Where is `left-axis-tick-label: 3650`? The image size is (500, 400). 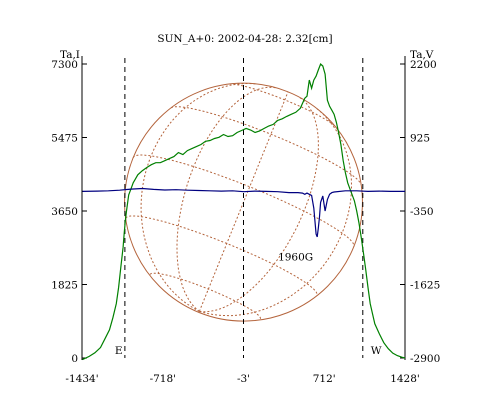 left-axis-tick-label: 3650 is located at coordinates (64, 212).